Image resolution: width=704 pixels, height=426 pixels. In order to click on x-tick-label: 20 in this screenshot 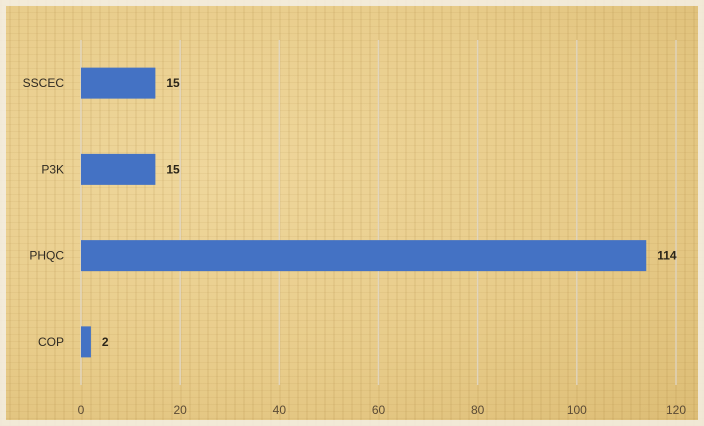, I will do `click(180, 410)`.